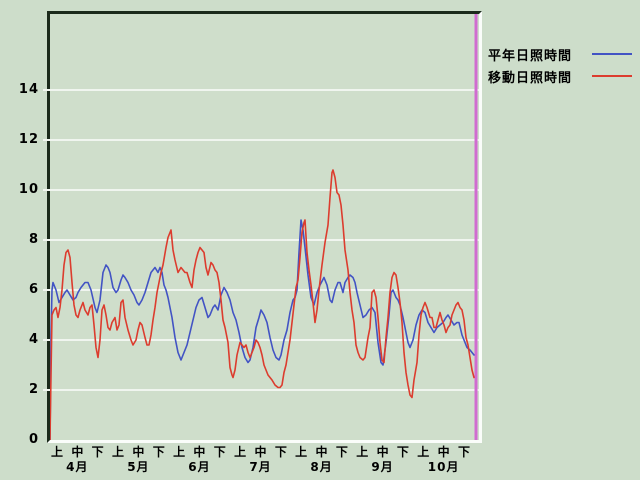  Describe the element at coordinates (321, 467) in the screenshot. I see `month-label-8月: 8月` at that location.